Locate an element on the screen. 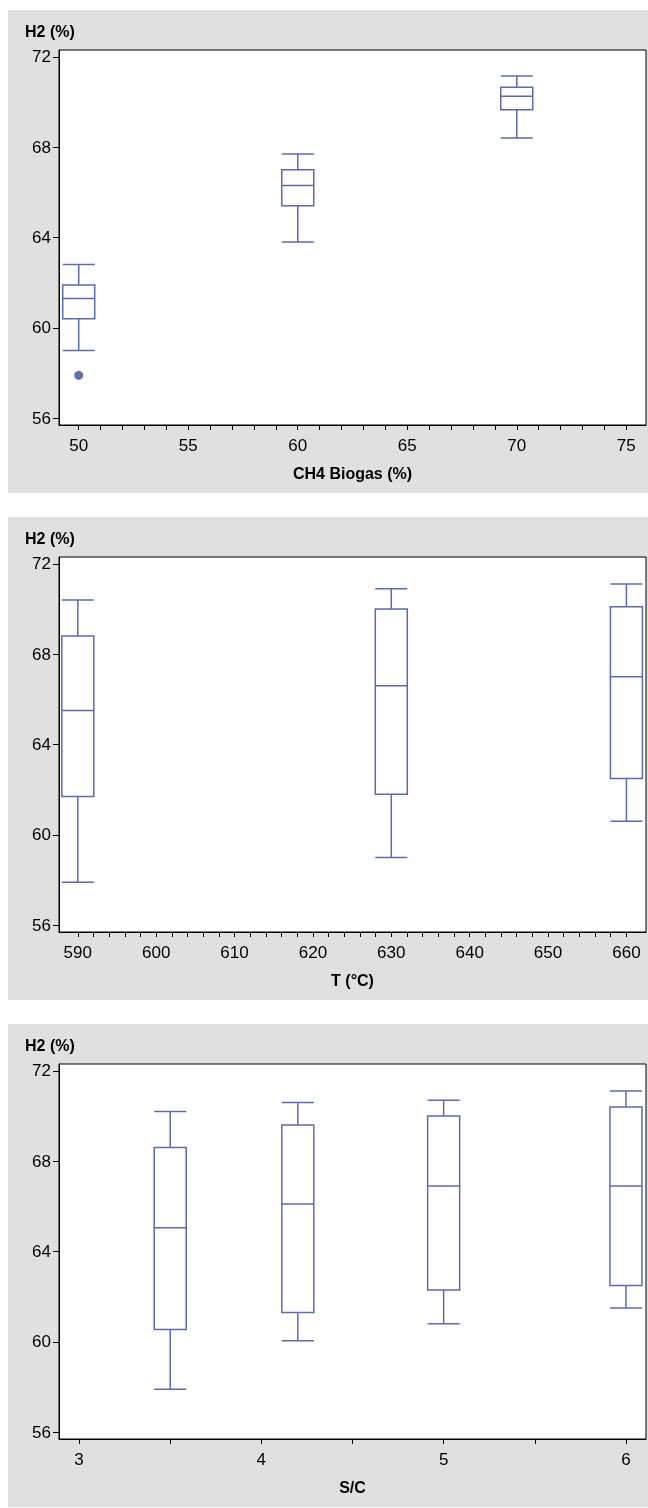 The width and height of the screenshot is (648, 1508). x-tick-label: 640 is located at coordinates (469, 952).